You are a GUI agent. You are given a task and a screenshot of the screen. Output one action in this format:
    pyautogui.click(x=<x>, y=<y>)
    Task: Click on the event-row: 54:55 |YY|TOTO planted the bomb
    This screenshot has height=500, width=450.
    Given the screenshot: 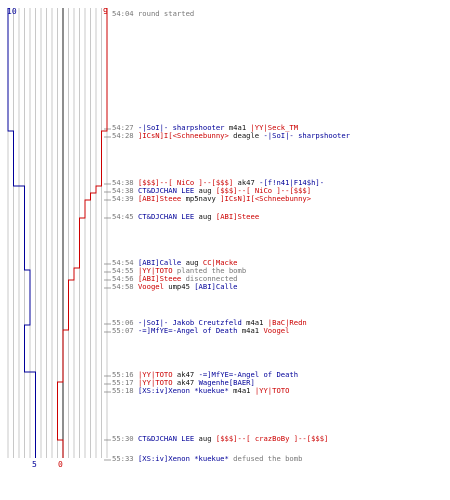 What is the action you would take?
    pyautogui.click(x=179, y=271)
    